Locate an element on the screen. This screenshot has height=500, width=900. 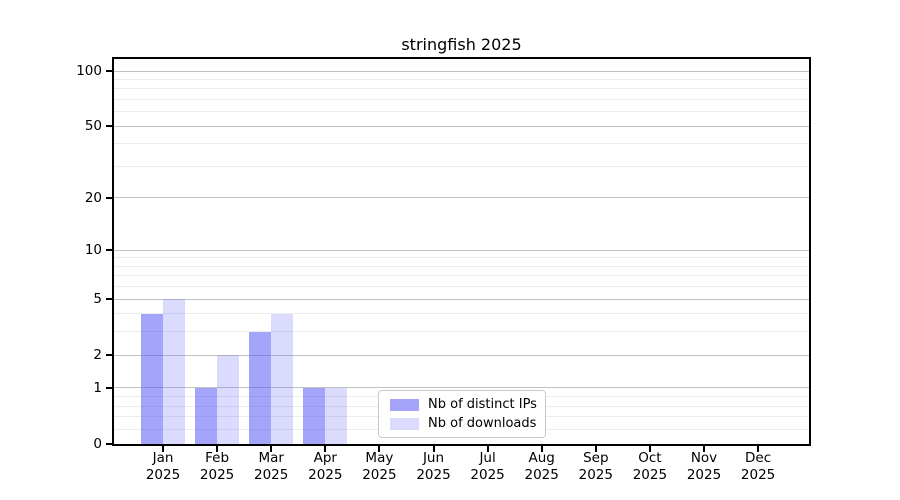
x-axis-tick-label: Feb 2025 is located at coordinates (217, 467).